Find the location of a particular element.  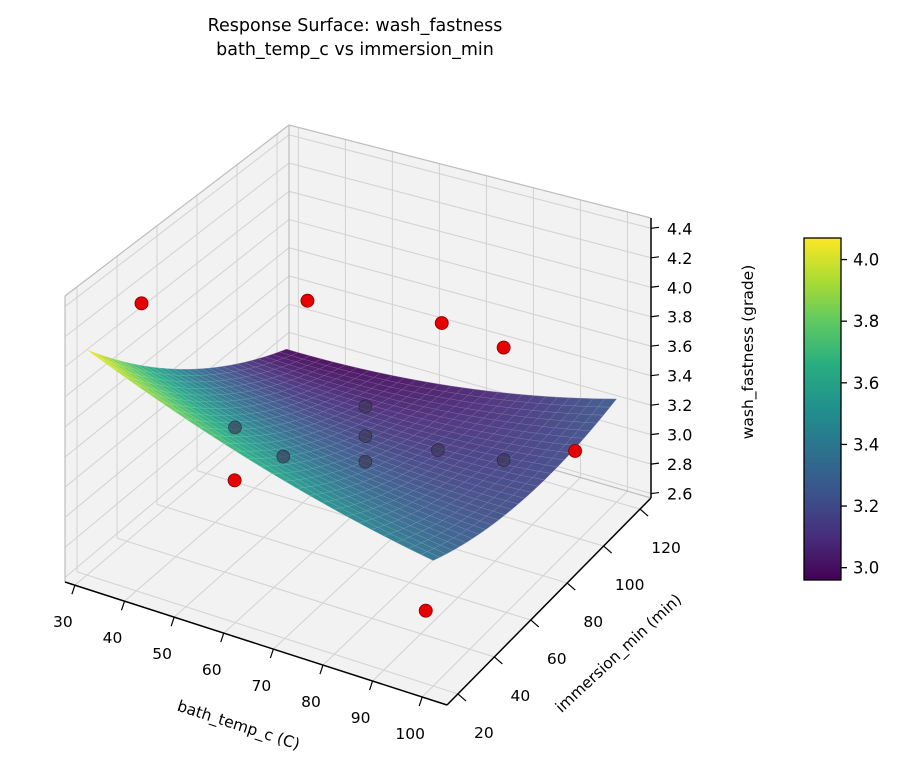

colorbar-tick-label: 3.2 is located at coordinates (866, 506).